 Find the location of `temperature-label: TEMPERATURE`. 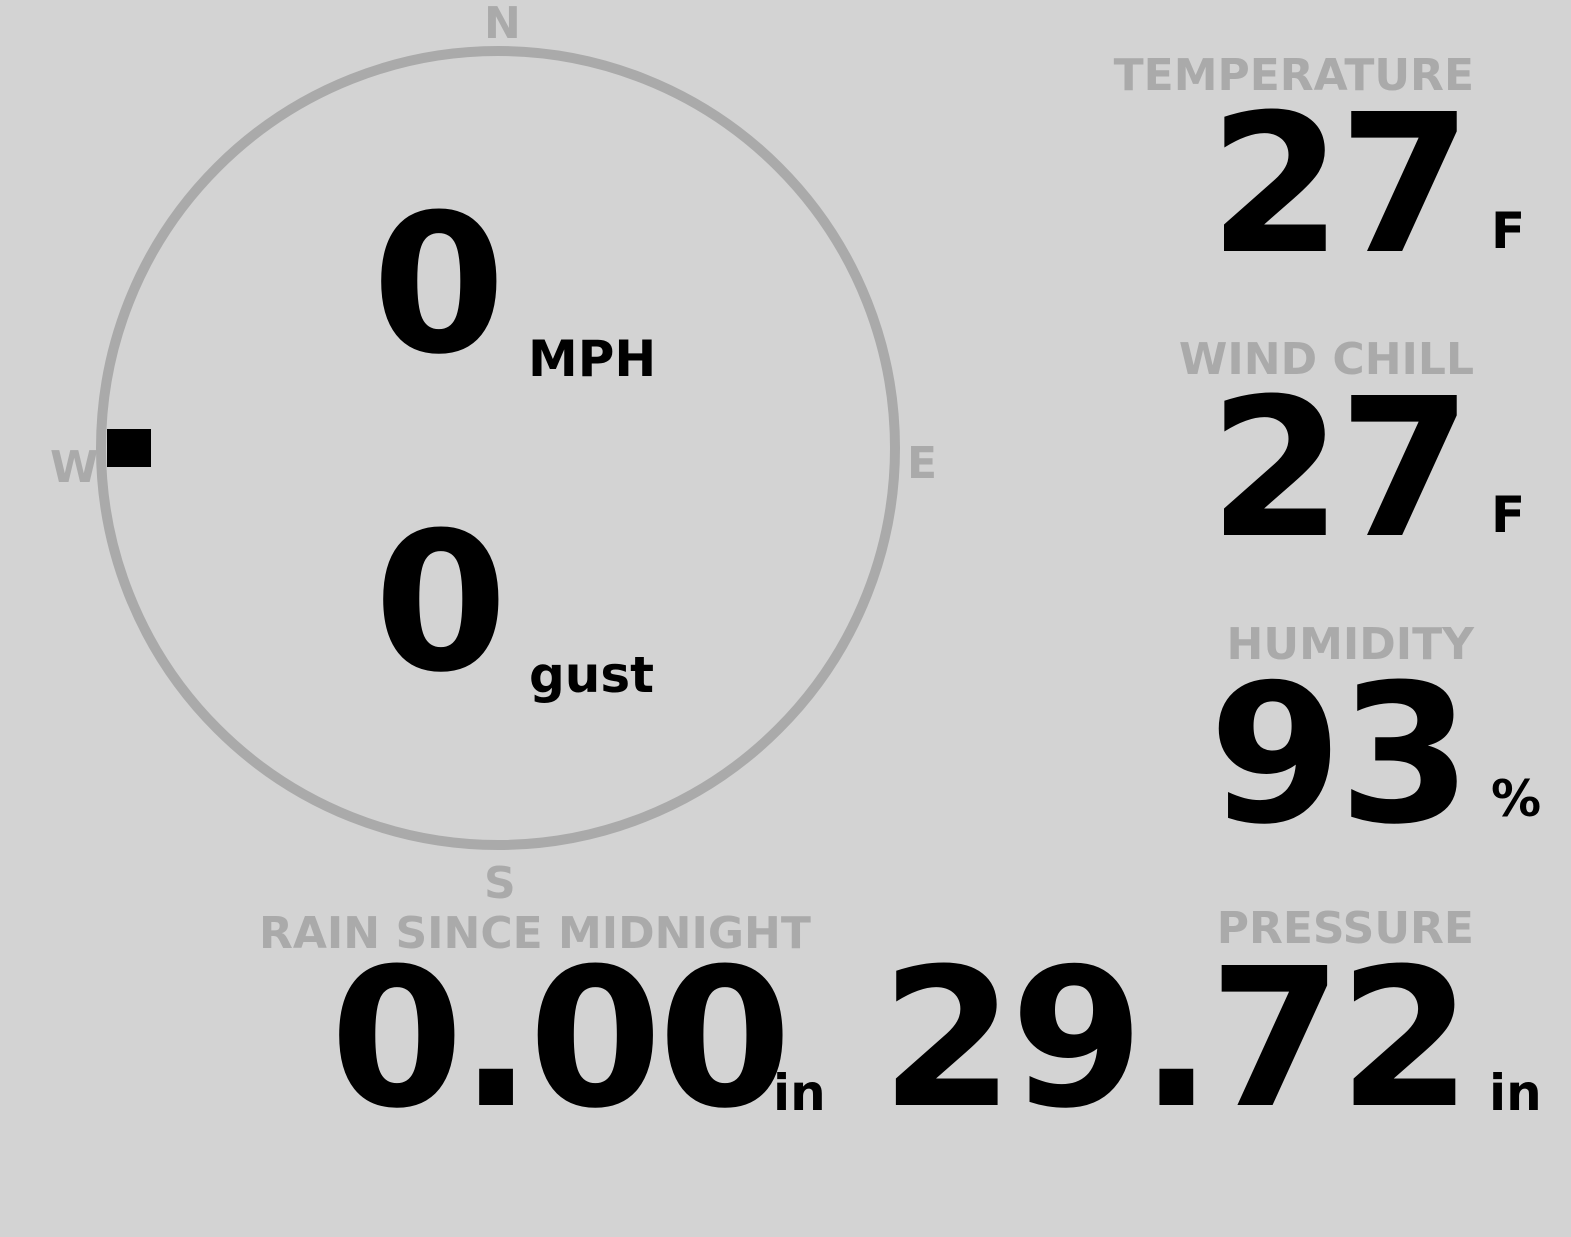

temperature-label: TEMPERATURE is located at coordinates (1293, 75).